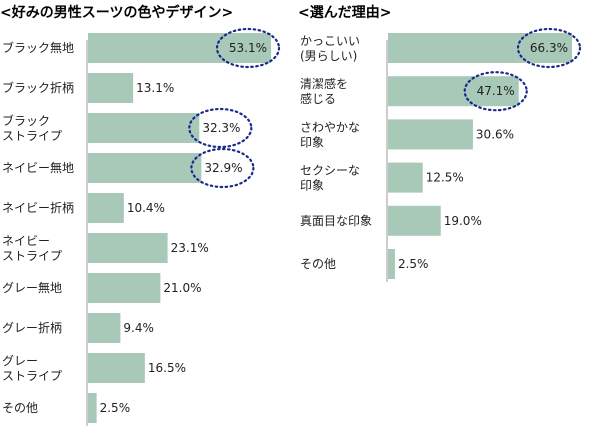 This screenshot has width=600, height=435. What do you see at coordinates (116, 12) in the screenshot?
I see `left-chart-title: <好みの男性スーツの色やデザイン>` at bounding box center [116, 12].